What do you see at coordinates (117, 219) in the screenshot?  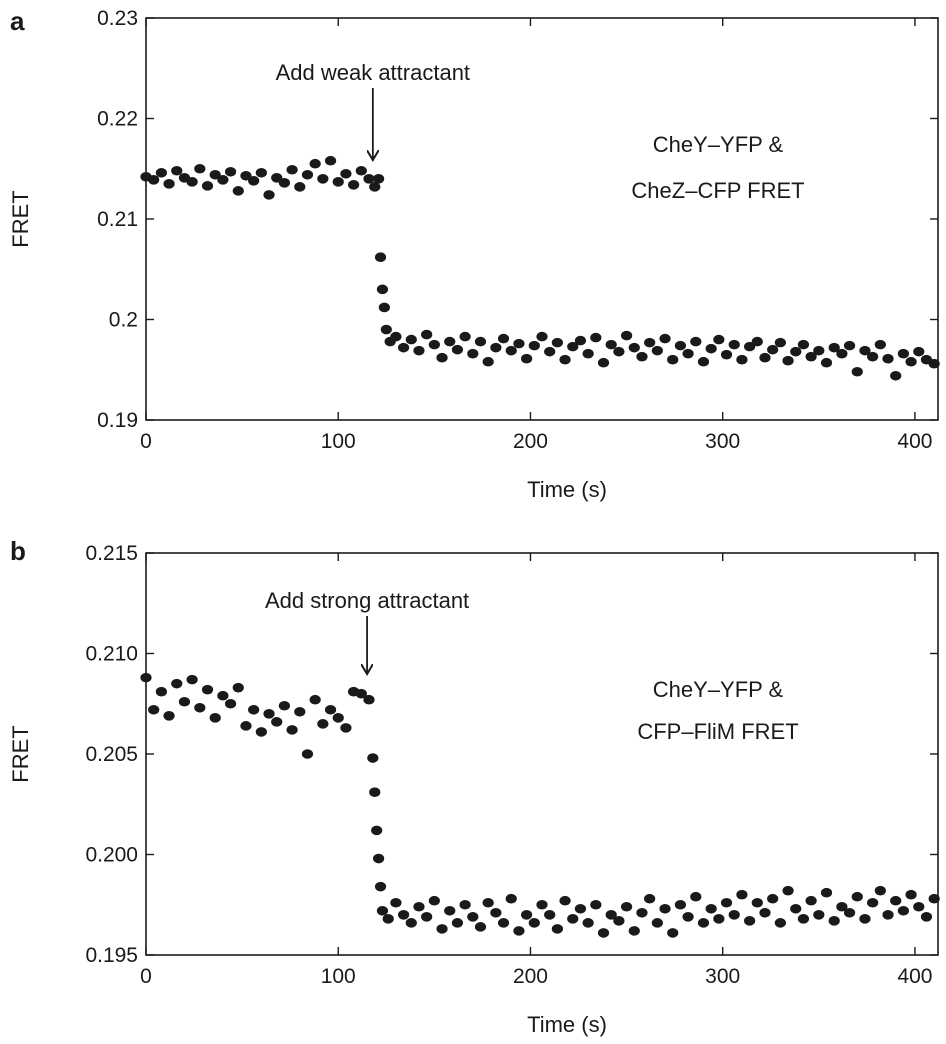 I see `y-tick-label: 0.21` at bounding box center [117, 219].